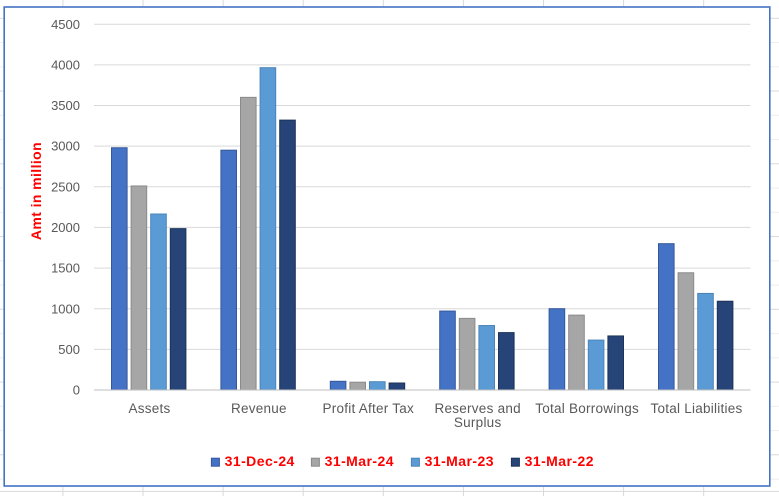 The image size is (779, 501). Describe the element at coordinates (559, 461) in the screenshot. I see `svg-text: 31-Mar-22` at that location.